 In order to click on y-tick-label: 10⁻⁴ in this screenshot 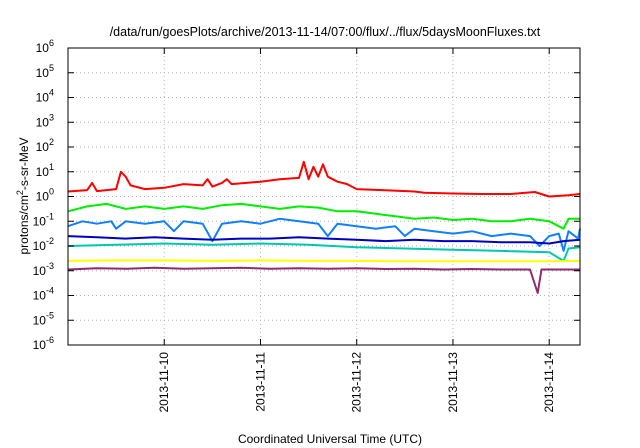, I will do `click(43, 294)`.